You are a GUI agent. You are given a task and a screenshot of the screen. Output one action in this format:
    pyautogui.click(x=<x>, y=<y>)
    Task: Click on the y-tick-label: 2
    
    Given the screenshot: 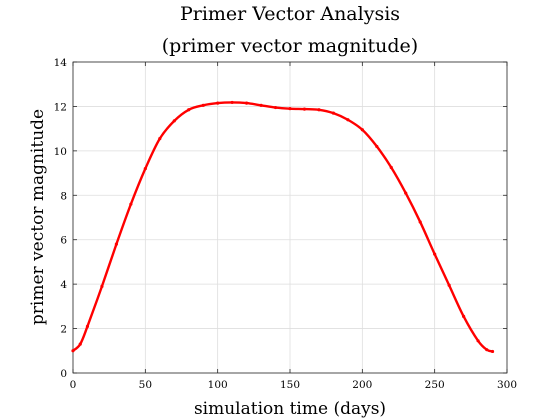 What is the action you would take?
    pyautogui.click(x=63, y=330)
    